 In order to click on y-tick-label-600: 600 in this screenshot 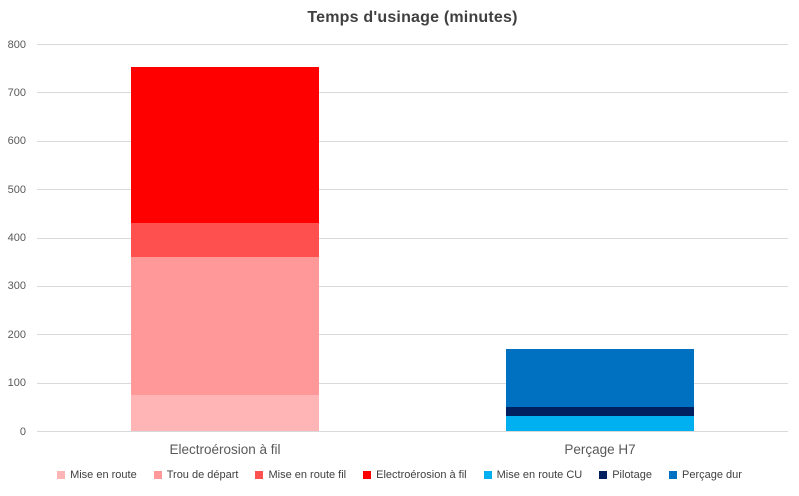, I will do `click(16, 141)`.